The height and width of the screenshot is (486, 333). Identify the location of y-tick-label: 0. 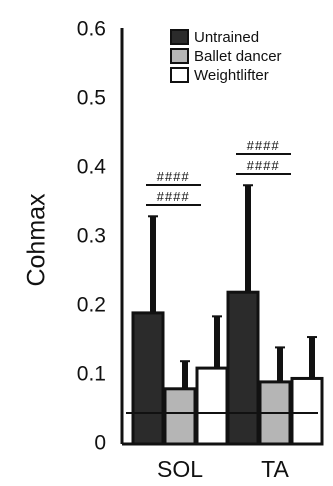
(100, 443).